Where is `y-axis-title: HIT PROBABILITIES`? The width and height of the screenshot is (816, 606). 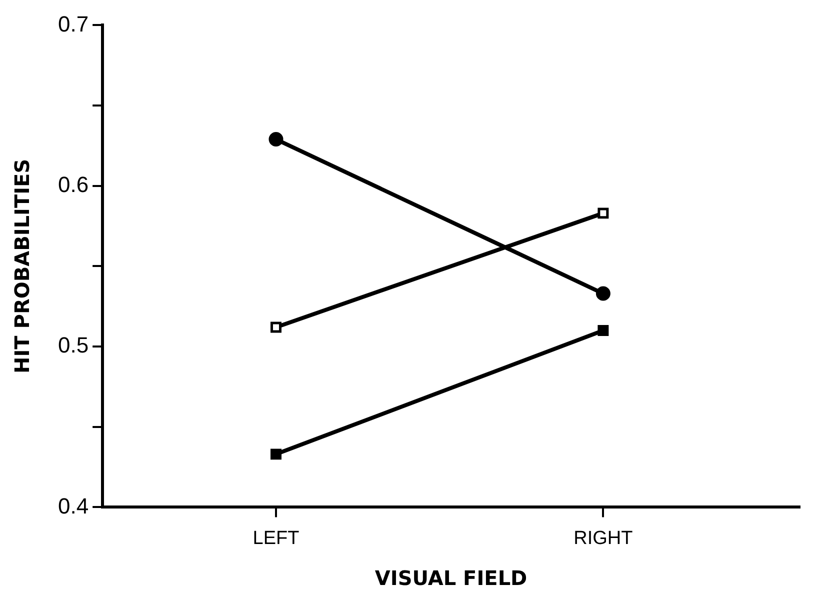
y-axis-title: HIT PROBABILITIES is located at coordinates (22, 266).